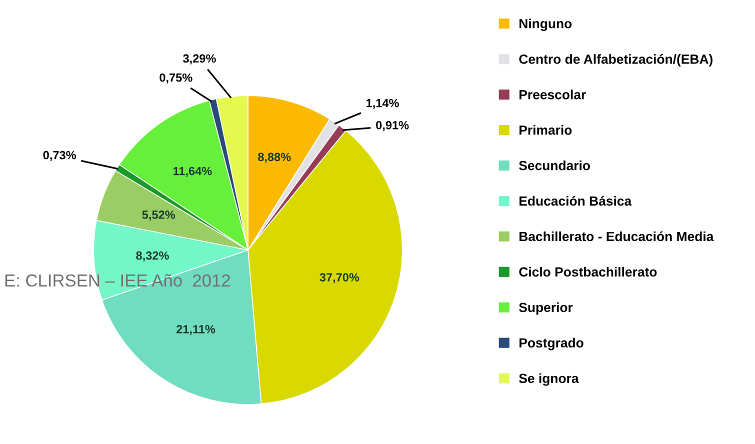  Describe the element at coordinates (552, 344) in the screenshot. I see `legend-label: Postgrado` at that location.